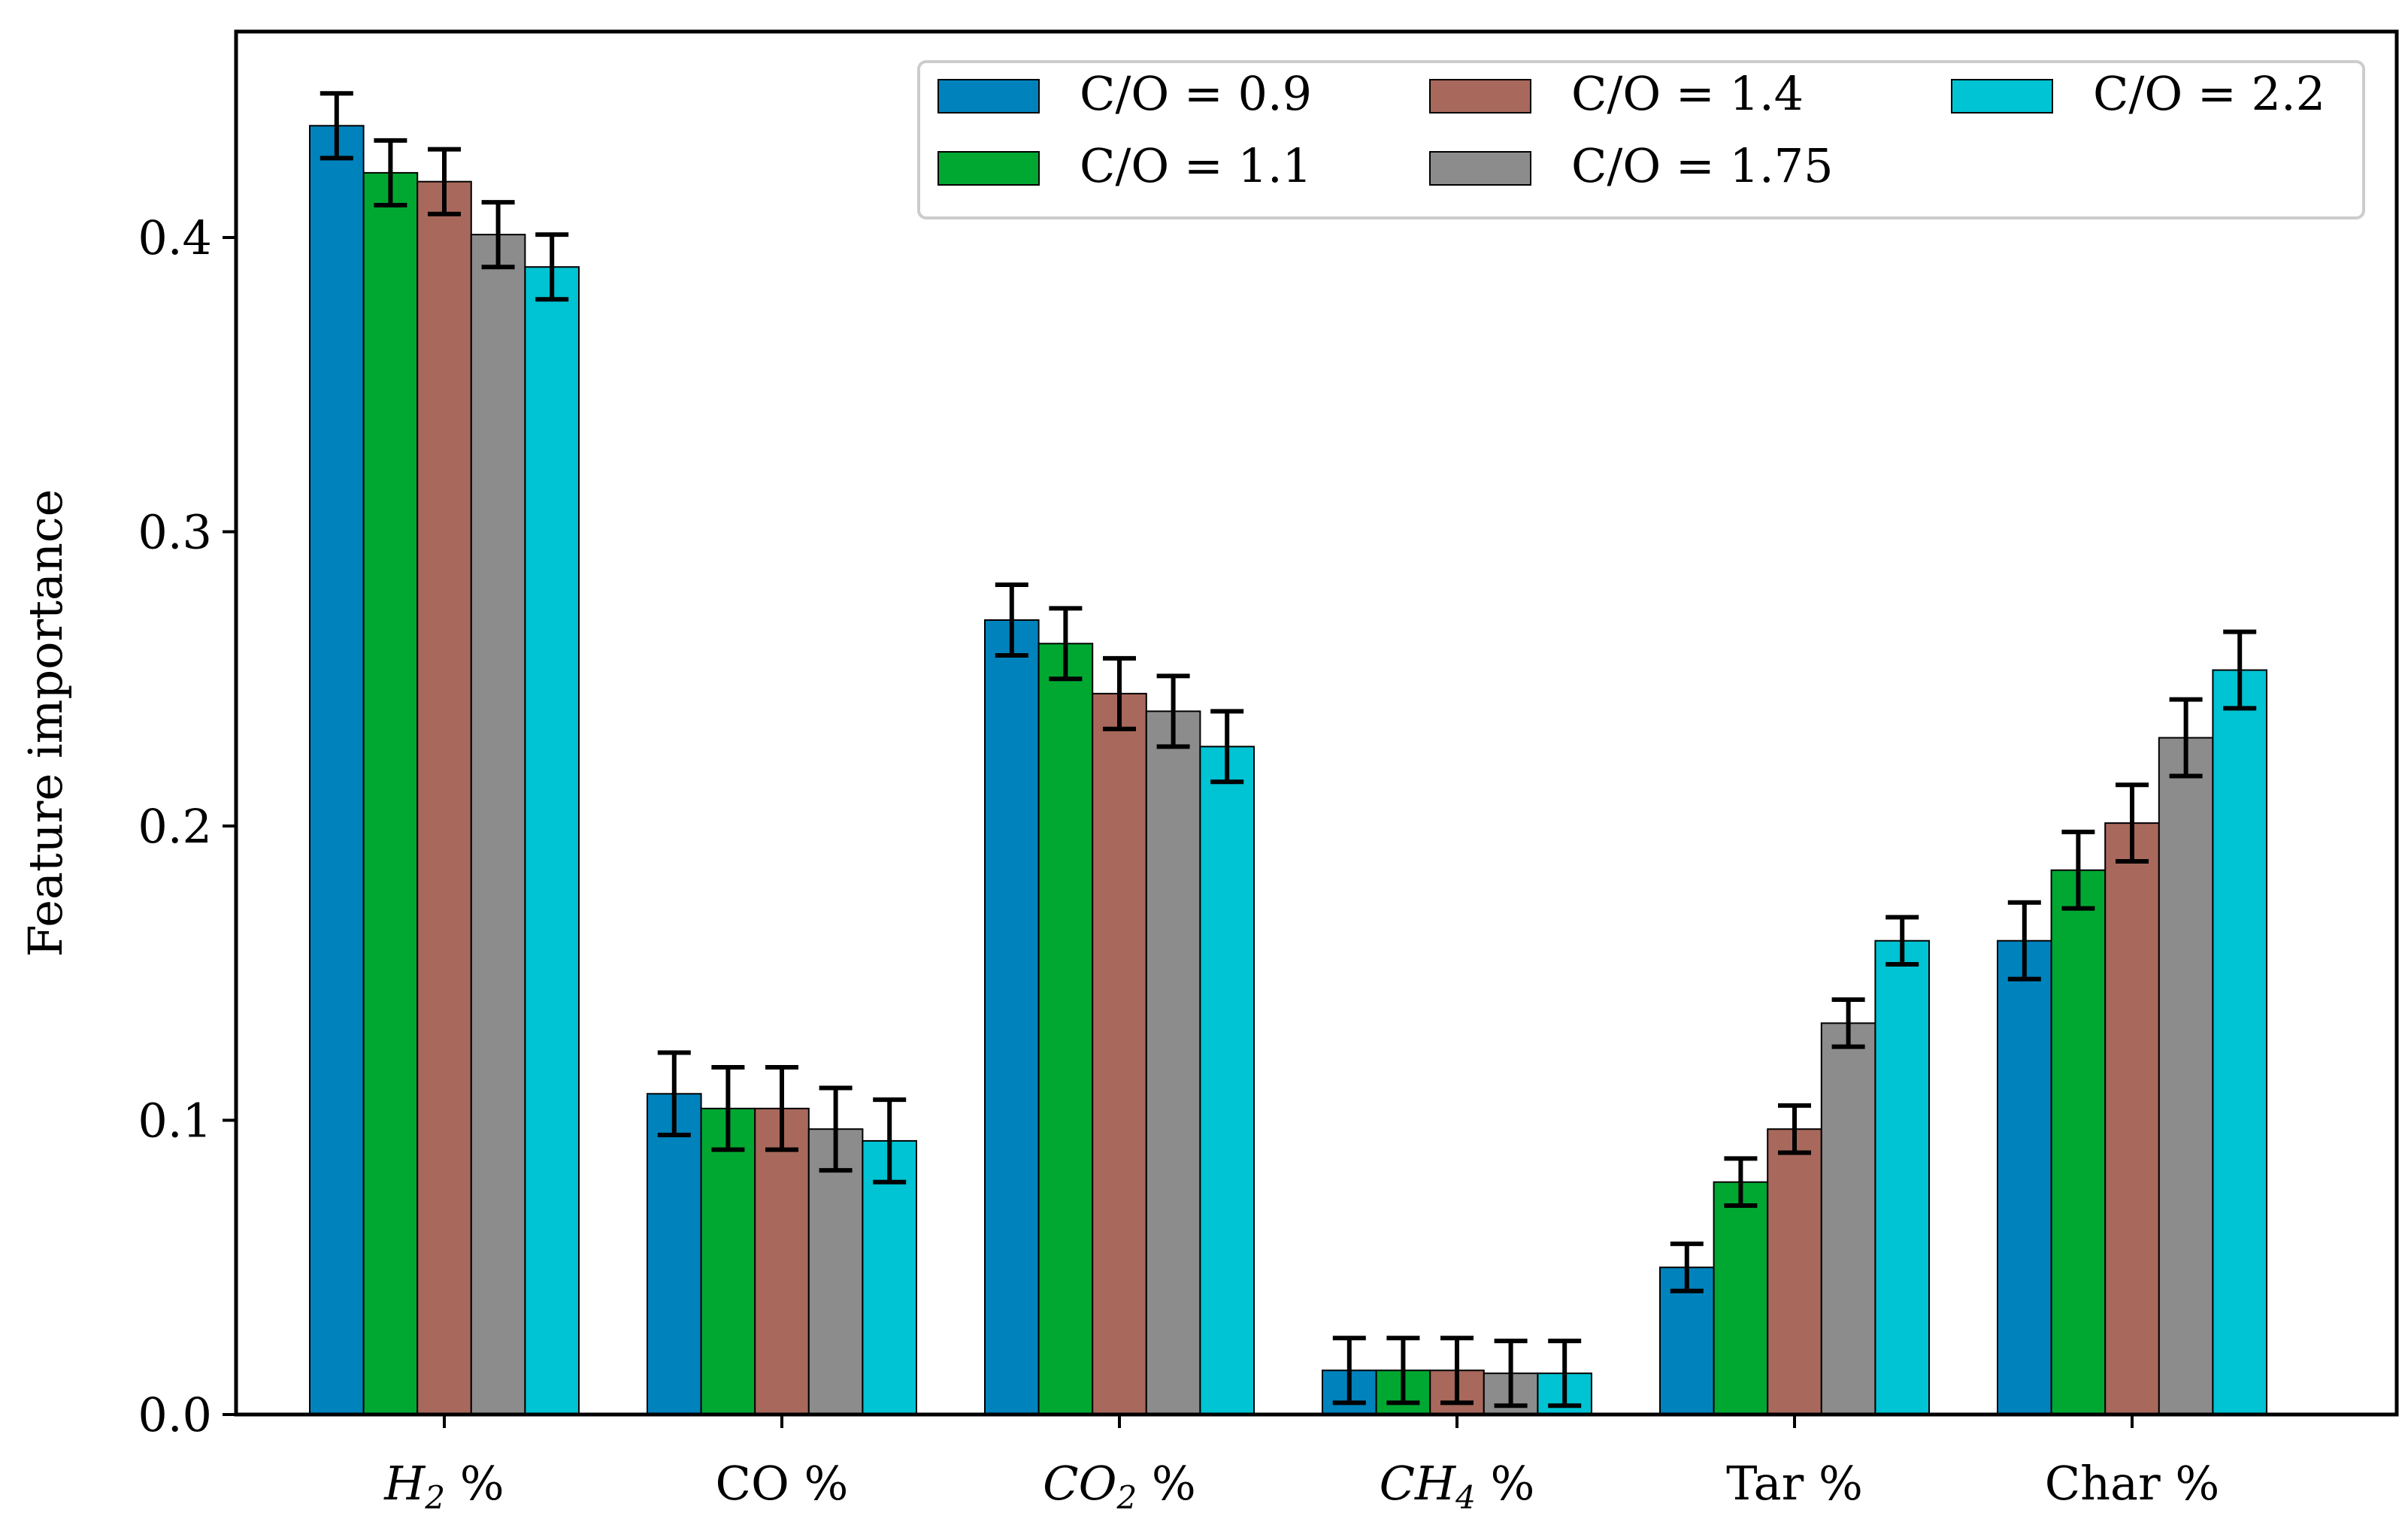  I want to click on x-tick-label-2: CO2 %, so click(1119, 1486).